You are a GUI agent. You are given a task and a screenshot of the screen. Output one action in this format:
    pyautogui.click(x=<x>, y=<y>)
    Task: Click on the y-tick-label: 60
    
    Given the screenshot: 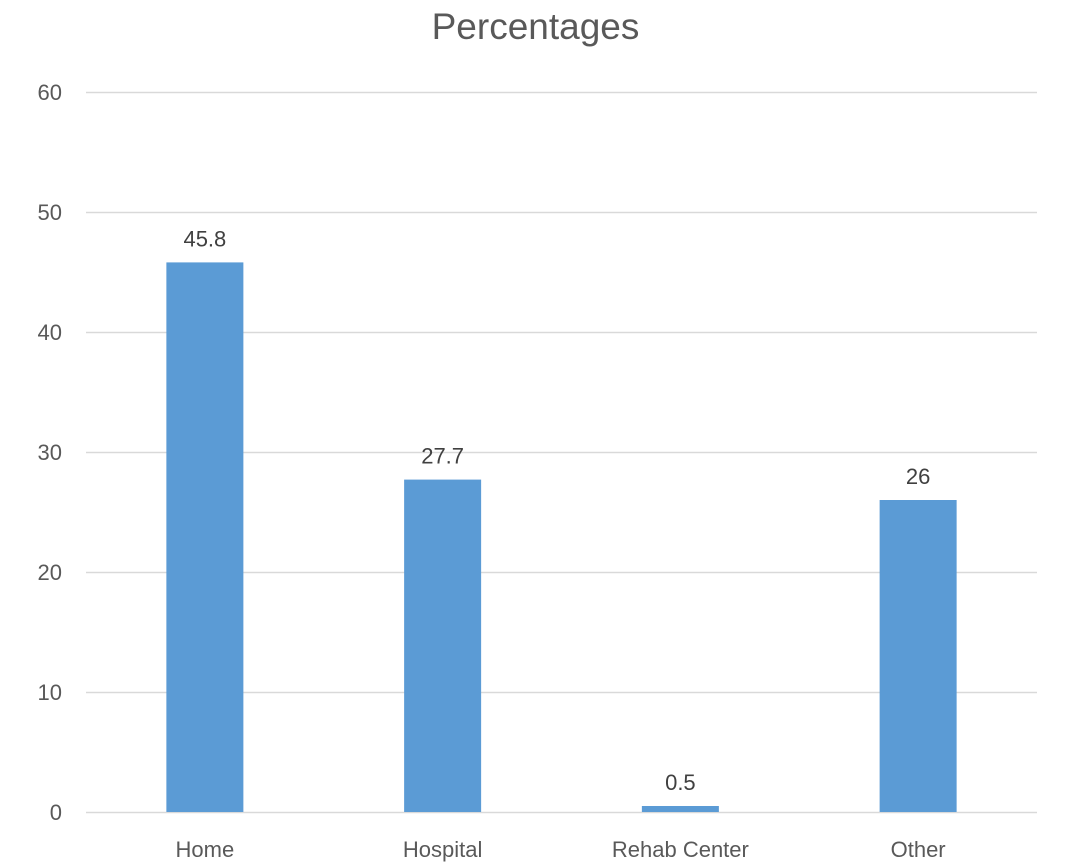 What is the action you would take?
    pyautogui.click(x=50, y=92)
    